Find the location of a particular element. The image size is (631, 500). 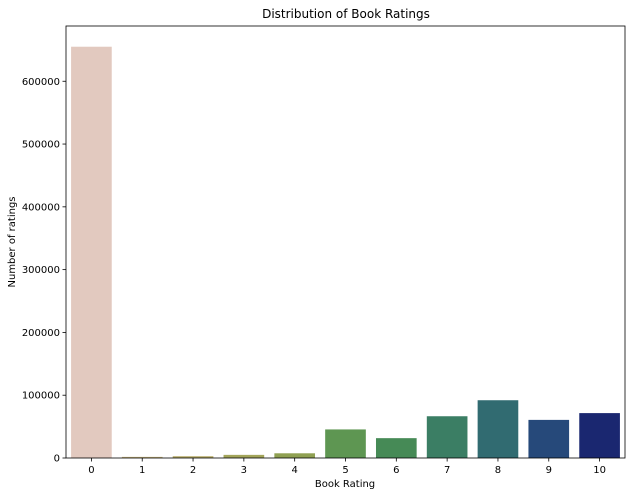

x-tick-label: 2 is located at coordinates (193, 470).